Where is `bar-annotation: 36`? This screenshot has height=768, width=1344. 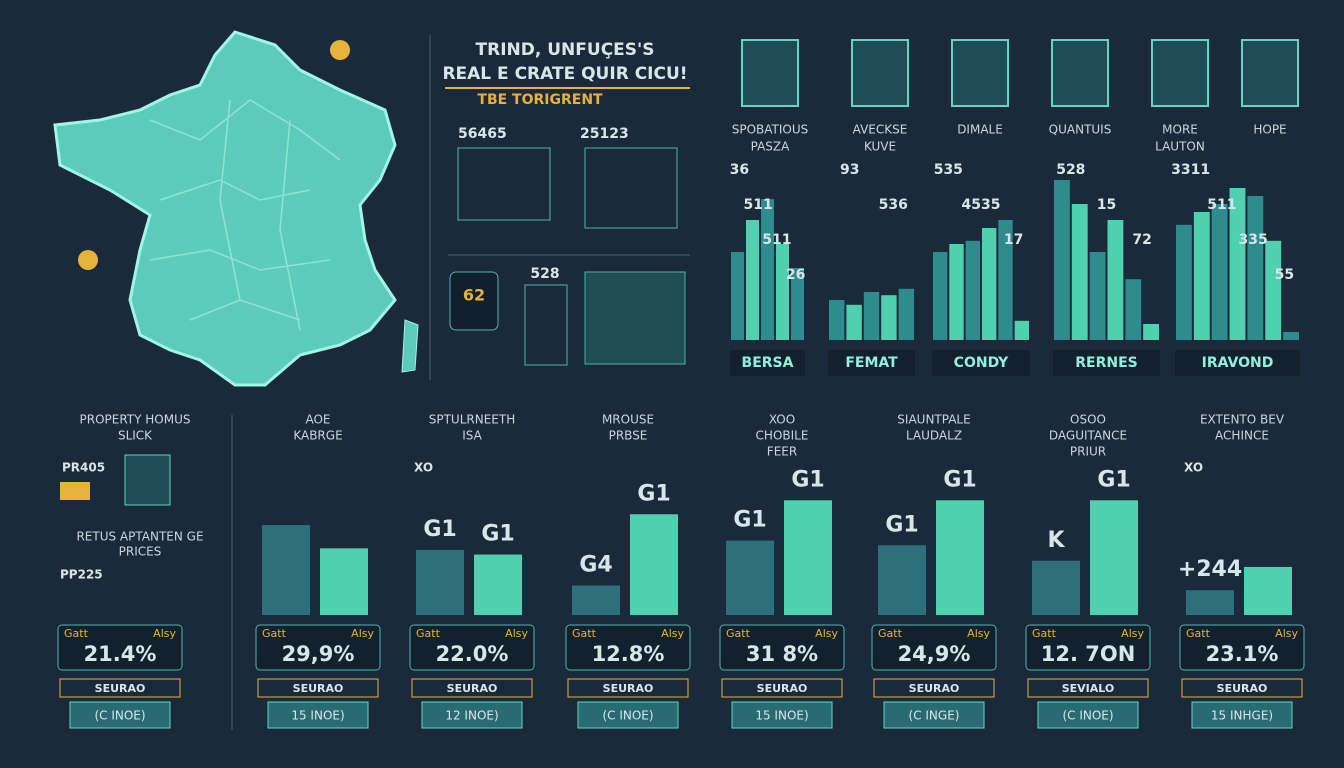
bar-annotation: 36 is located at coordinates (739, 170).